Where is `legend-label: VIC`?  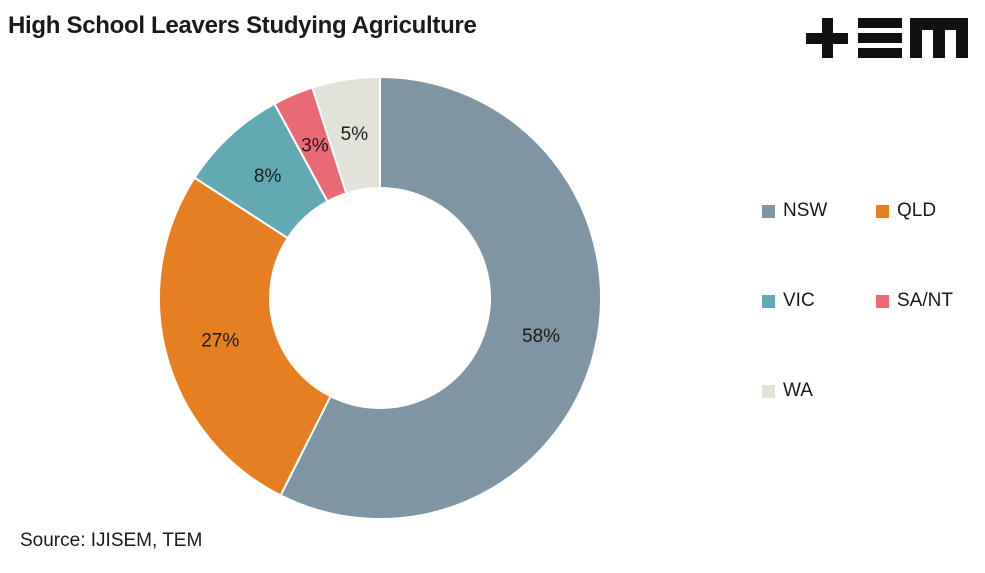
legend-label: VIC is located at coordinates (799, 300).